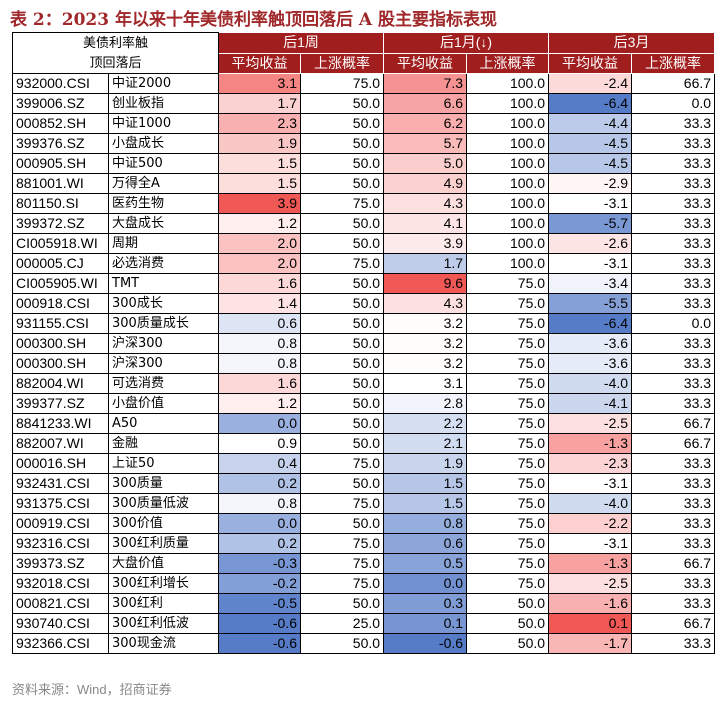 The height and width of the screenshot is (707, 721). What do you see at coordinates (425, 243) in the screenshot?
I see `value-cell: 3.9` at bounding box center [425, 243].